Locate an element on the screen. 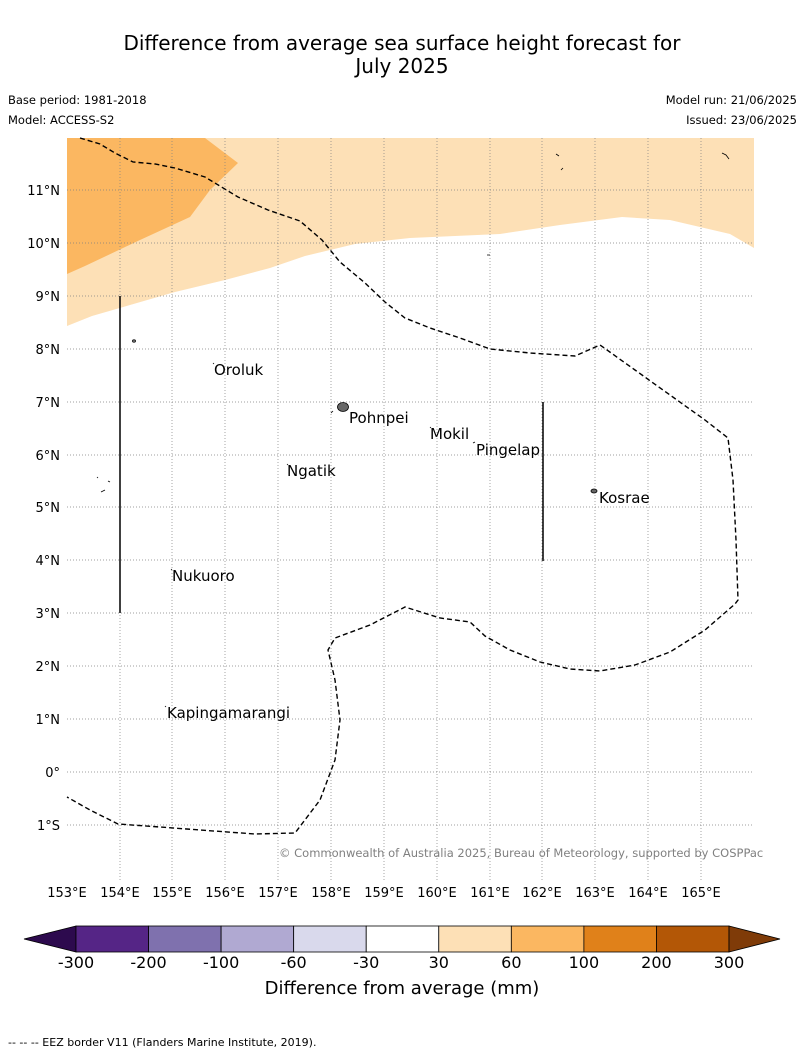  lon-label: 155°E is located at coordinates (172, 893).